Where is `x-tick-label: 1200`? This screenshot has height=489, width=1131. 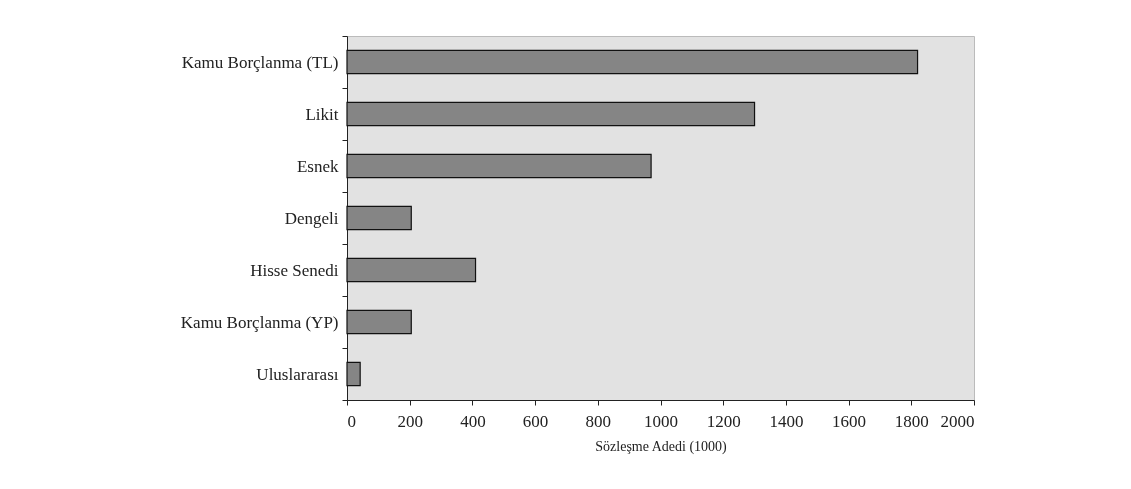 x-tick-label: 1200 is located at coordinates (723, 421).